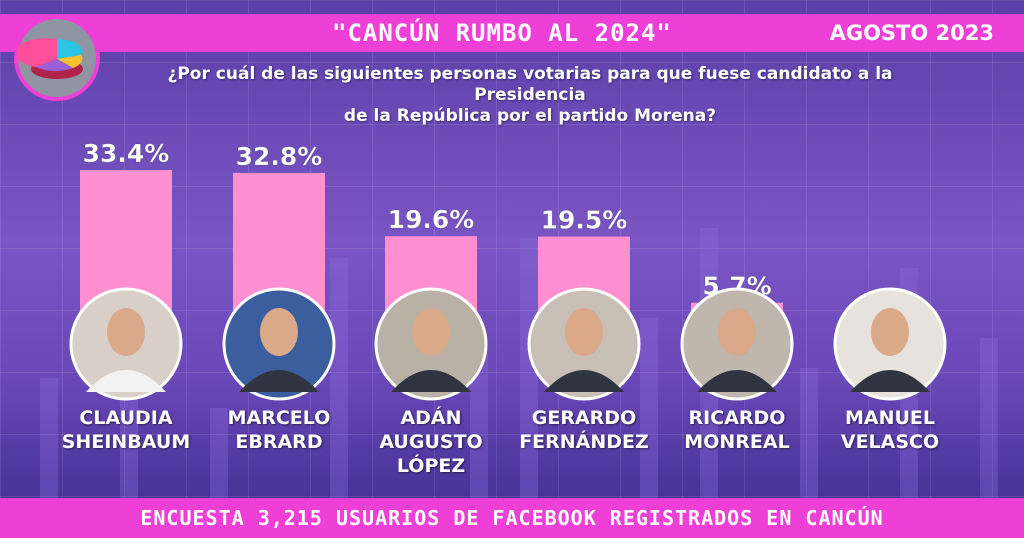 Image resolution: width=1024 pixels, height=538 pixels. I want to click on candidate-name-2: MARCELO EBRARD, so click(279, 430).